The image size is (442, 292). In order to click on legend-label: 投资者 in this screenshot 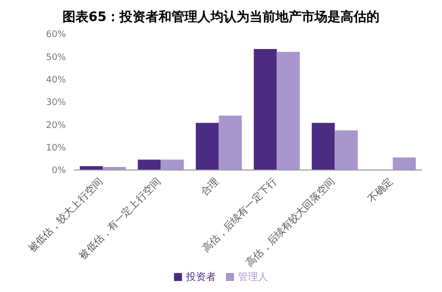, I will do `click(201, 277)`.